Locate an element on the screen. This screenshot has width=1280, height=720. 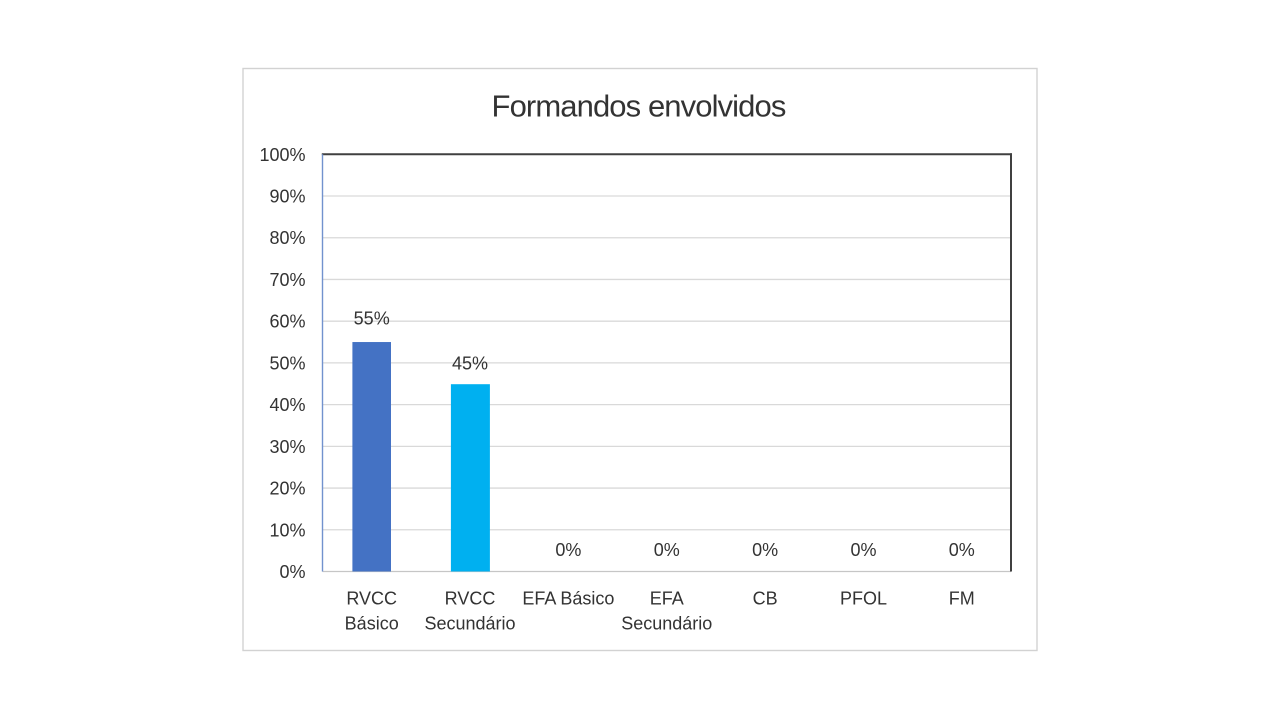
svg-text: 55% is located at coordinates (372, 319).